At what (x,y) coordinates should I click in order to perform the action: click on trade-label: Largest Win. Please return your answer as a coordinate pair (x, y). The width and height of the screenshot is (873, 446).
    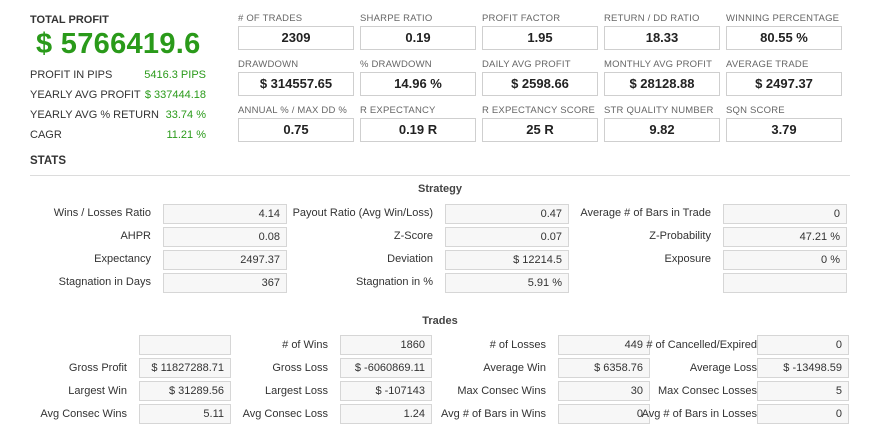
    Looking at the image, I should click on (97, 391).